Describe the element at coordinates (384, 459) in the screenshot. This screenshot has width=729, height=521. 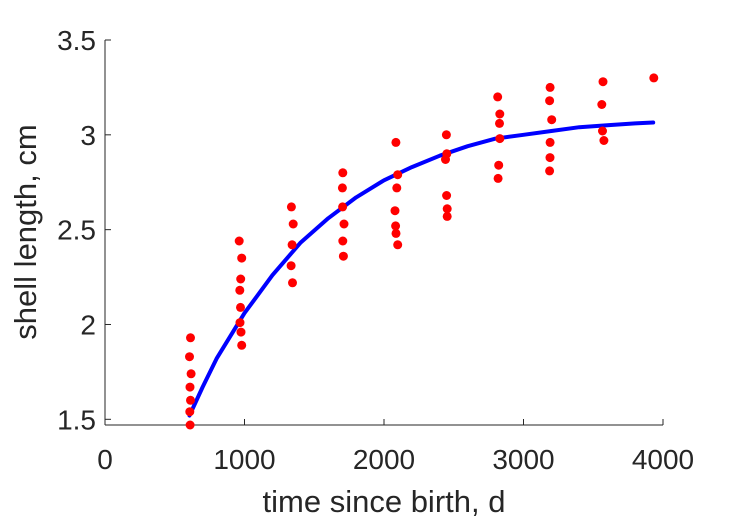
I see `x-tick-label: 2000` at that location.